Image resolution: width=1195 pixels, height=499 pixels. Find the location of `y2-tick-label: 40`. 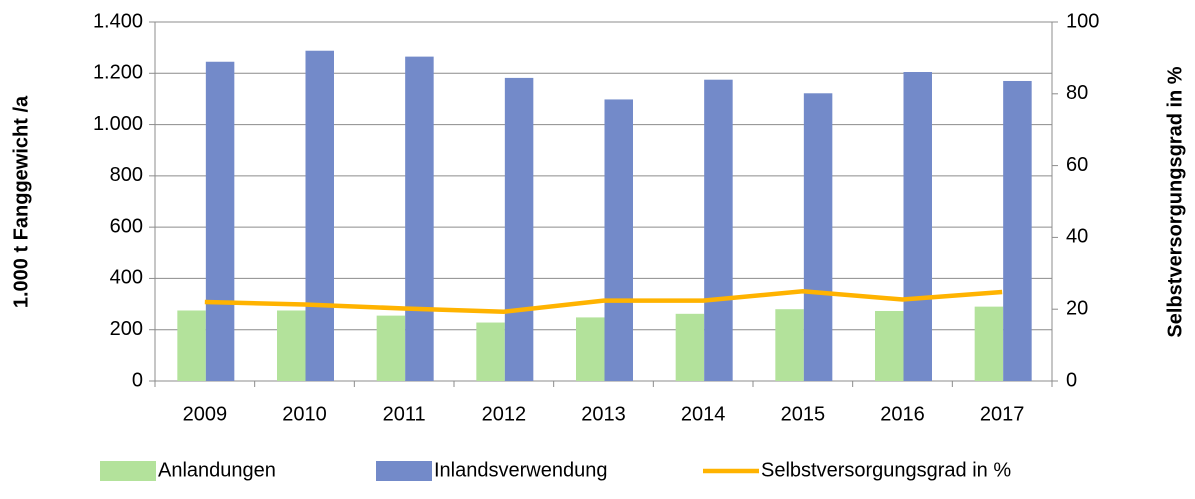

y2-tick-label: 40 is located at coordinates (1077, 237).